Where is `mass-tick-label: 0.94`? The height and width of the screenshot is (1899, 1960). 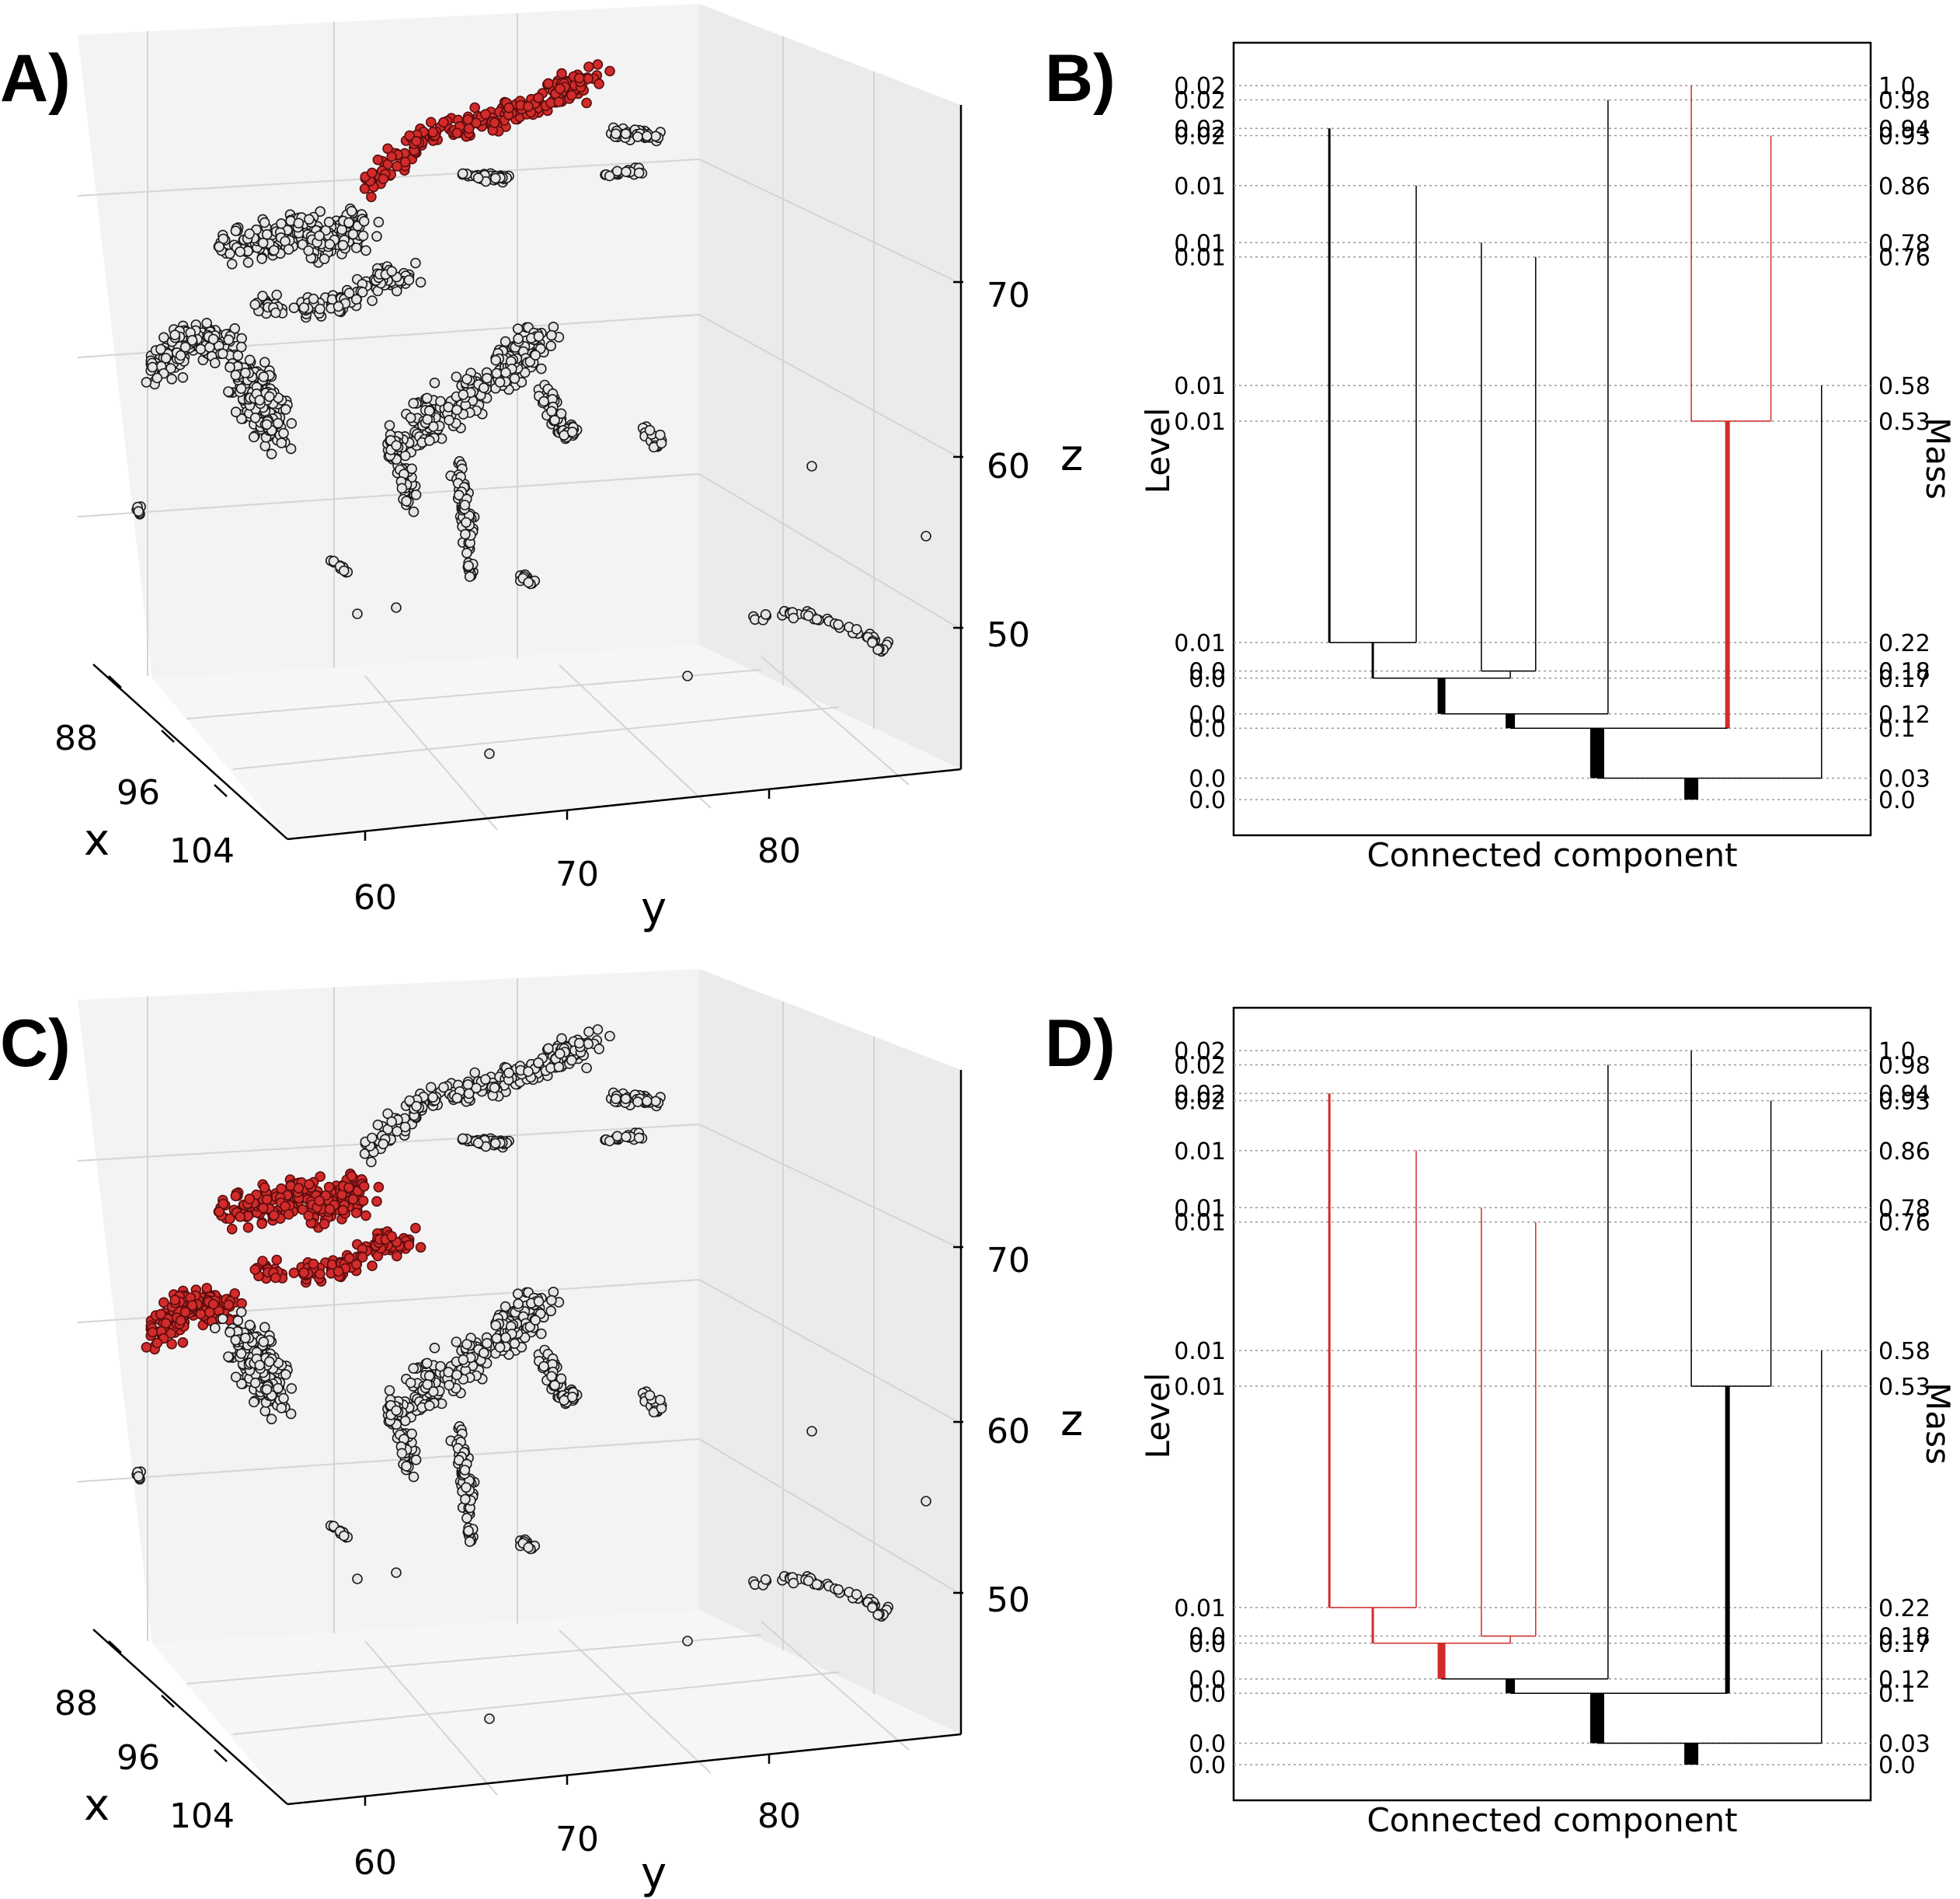 mass-tick-label: 0.94 is located at coordinates (1904, 129).